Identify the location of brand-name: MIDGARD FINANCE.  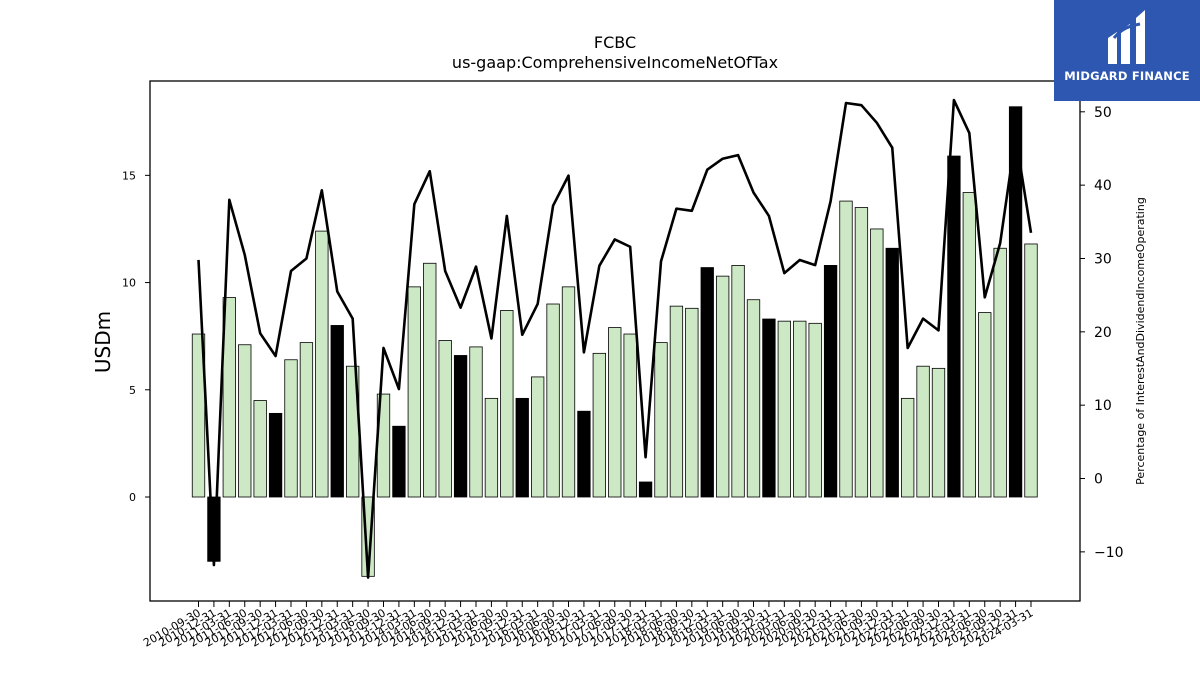
(1127, 76).